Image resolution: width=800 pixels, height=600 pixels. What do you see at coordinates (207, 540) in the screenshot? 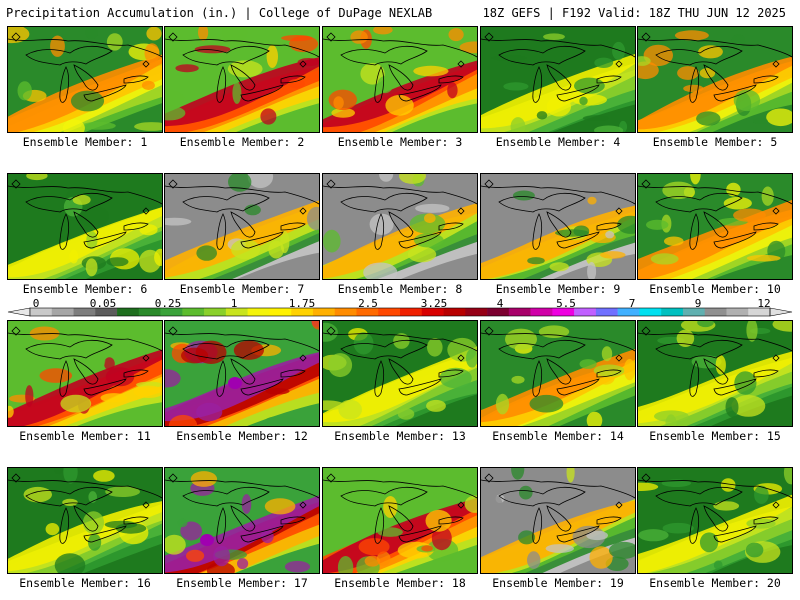
I see `heavy-precip-core` at bounding box center [207, 540].